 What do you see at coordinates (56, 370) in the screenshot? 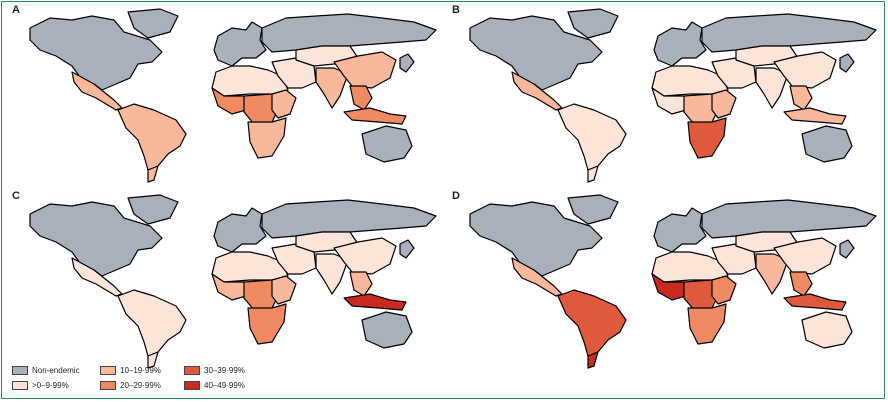
I see `legend-label: Non-endemic` at bounding box center [56, 370].